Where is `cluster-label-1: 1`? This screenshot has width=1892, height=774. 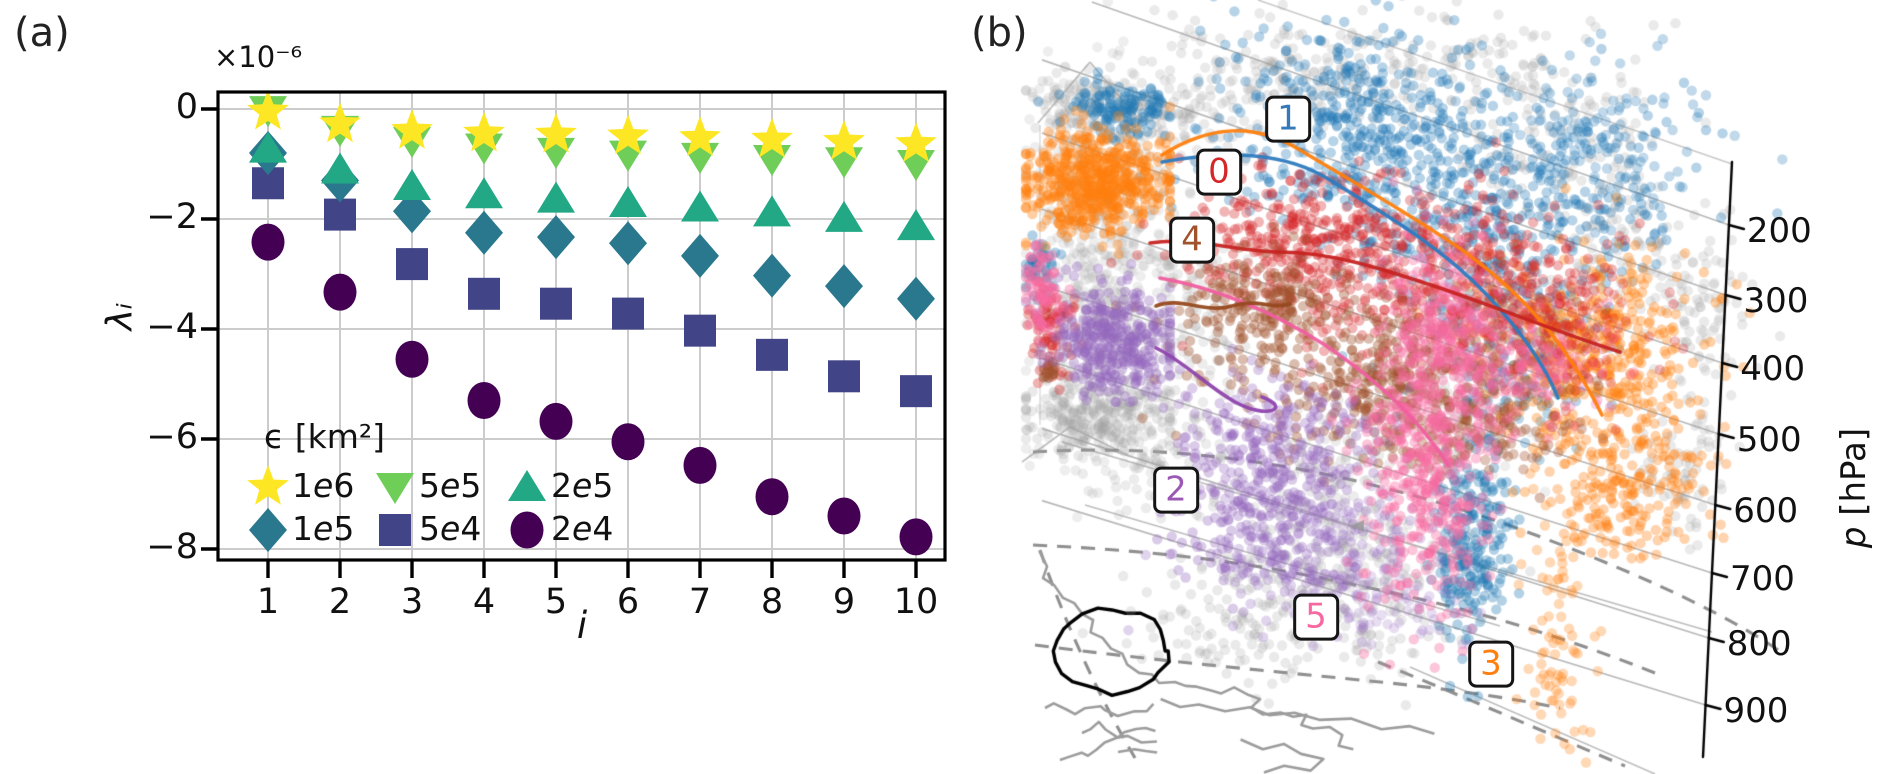 cluster-label-1: 1 is located at coordinates (1288, 119).